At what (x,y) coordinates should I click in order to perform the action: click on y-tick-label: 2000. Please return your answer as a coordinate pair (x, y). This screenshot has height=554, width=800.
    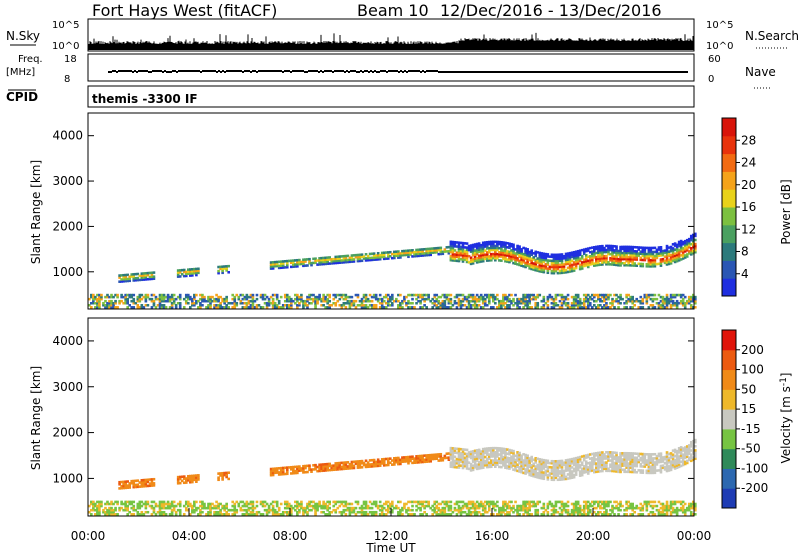
    Looking at the image, I should click on (67, 226).